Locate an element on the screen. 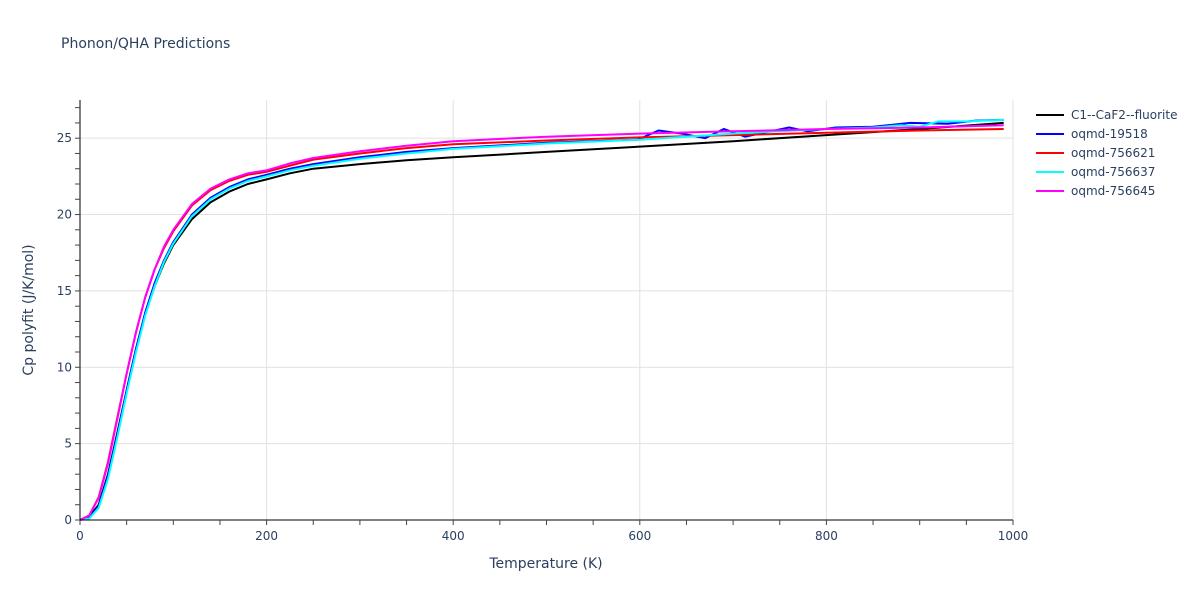 The image size is (1200, 600). y-tick-label: 15 is located at coordinates (64, 291).